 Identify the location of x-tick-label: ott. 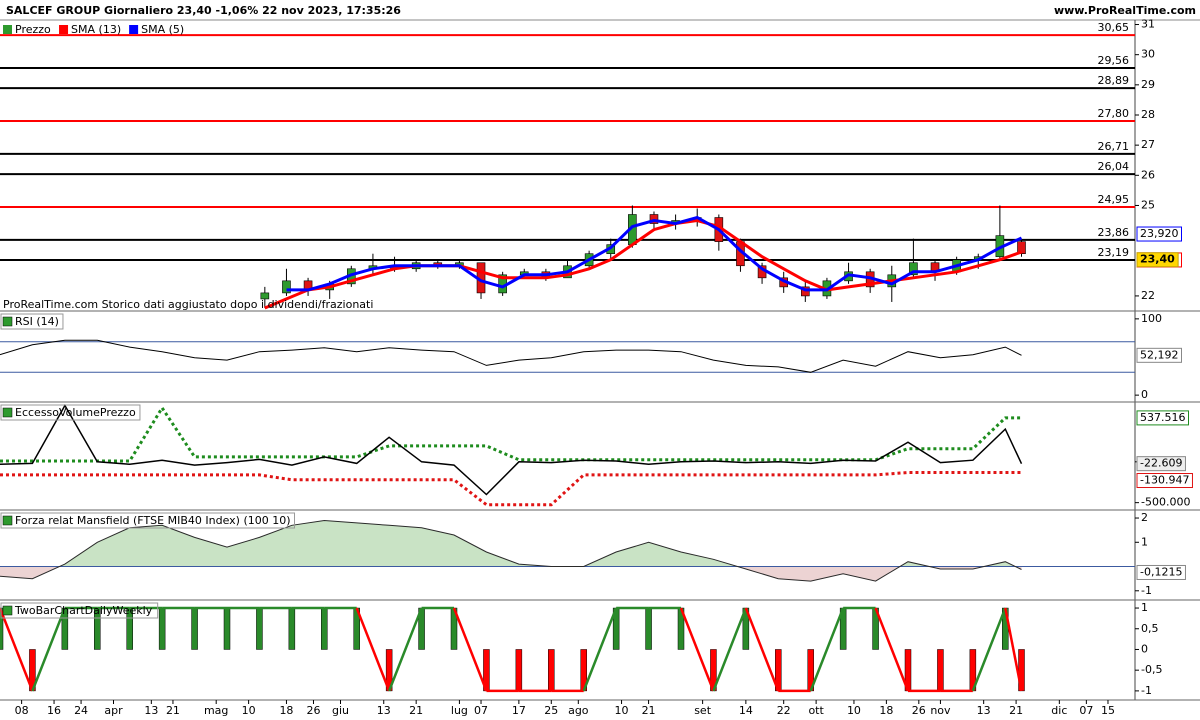
(816, 710).